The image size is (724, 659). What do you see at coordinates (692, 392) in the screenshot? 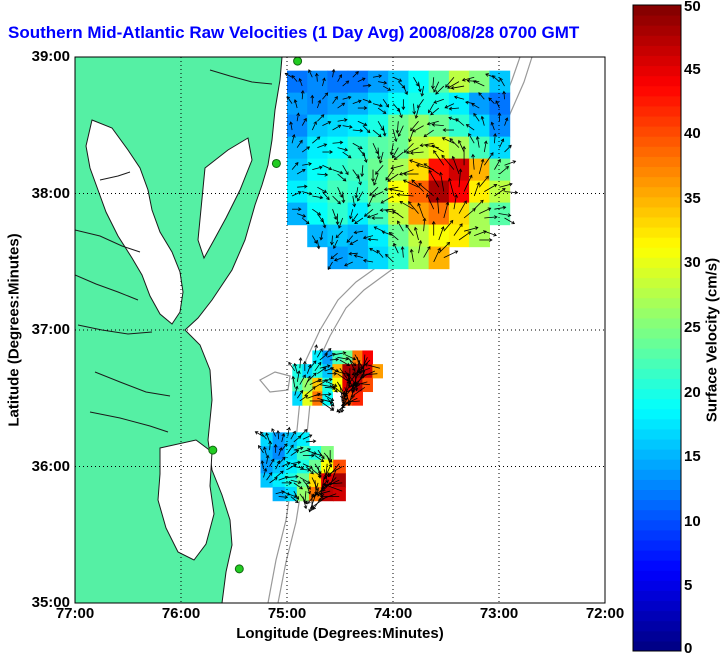
I see `colorbar-tick-label: 20` at bounding box center [692, 392].